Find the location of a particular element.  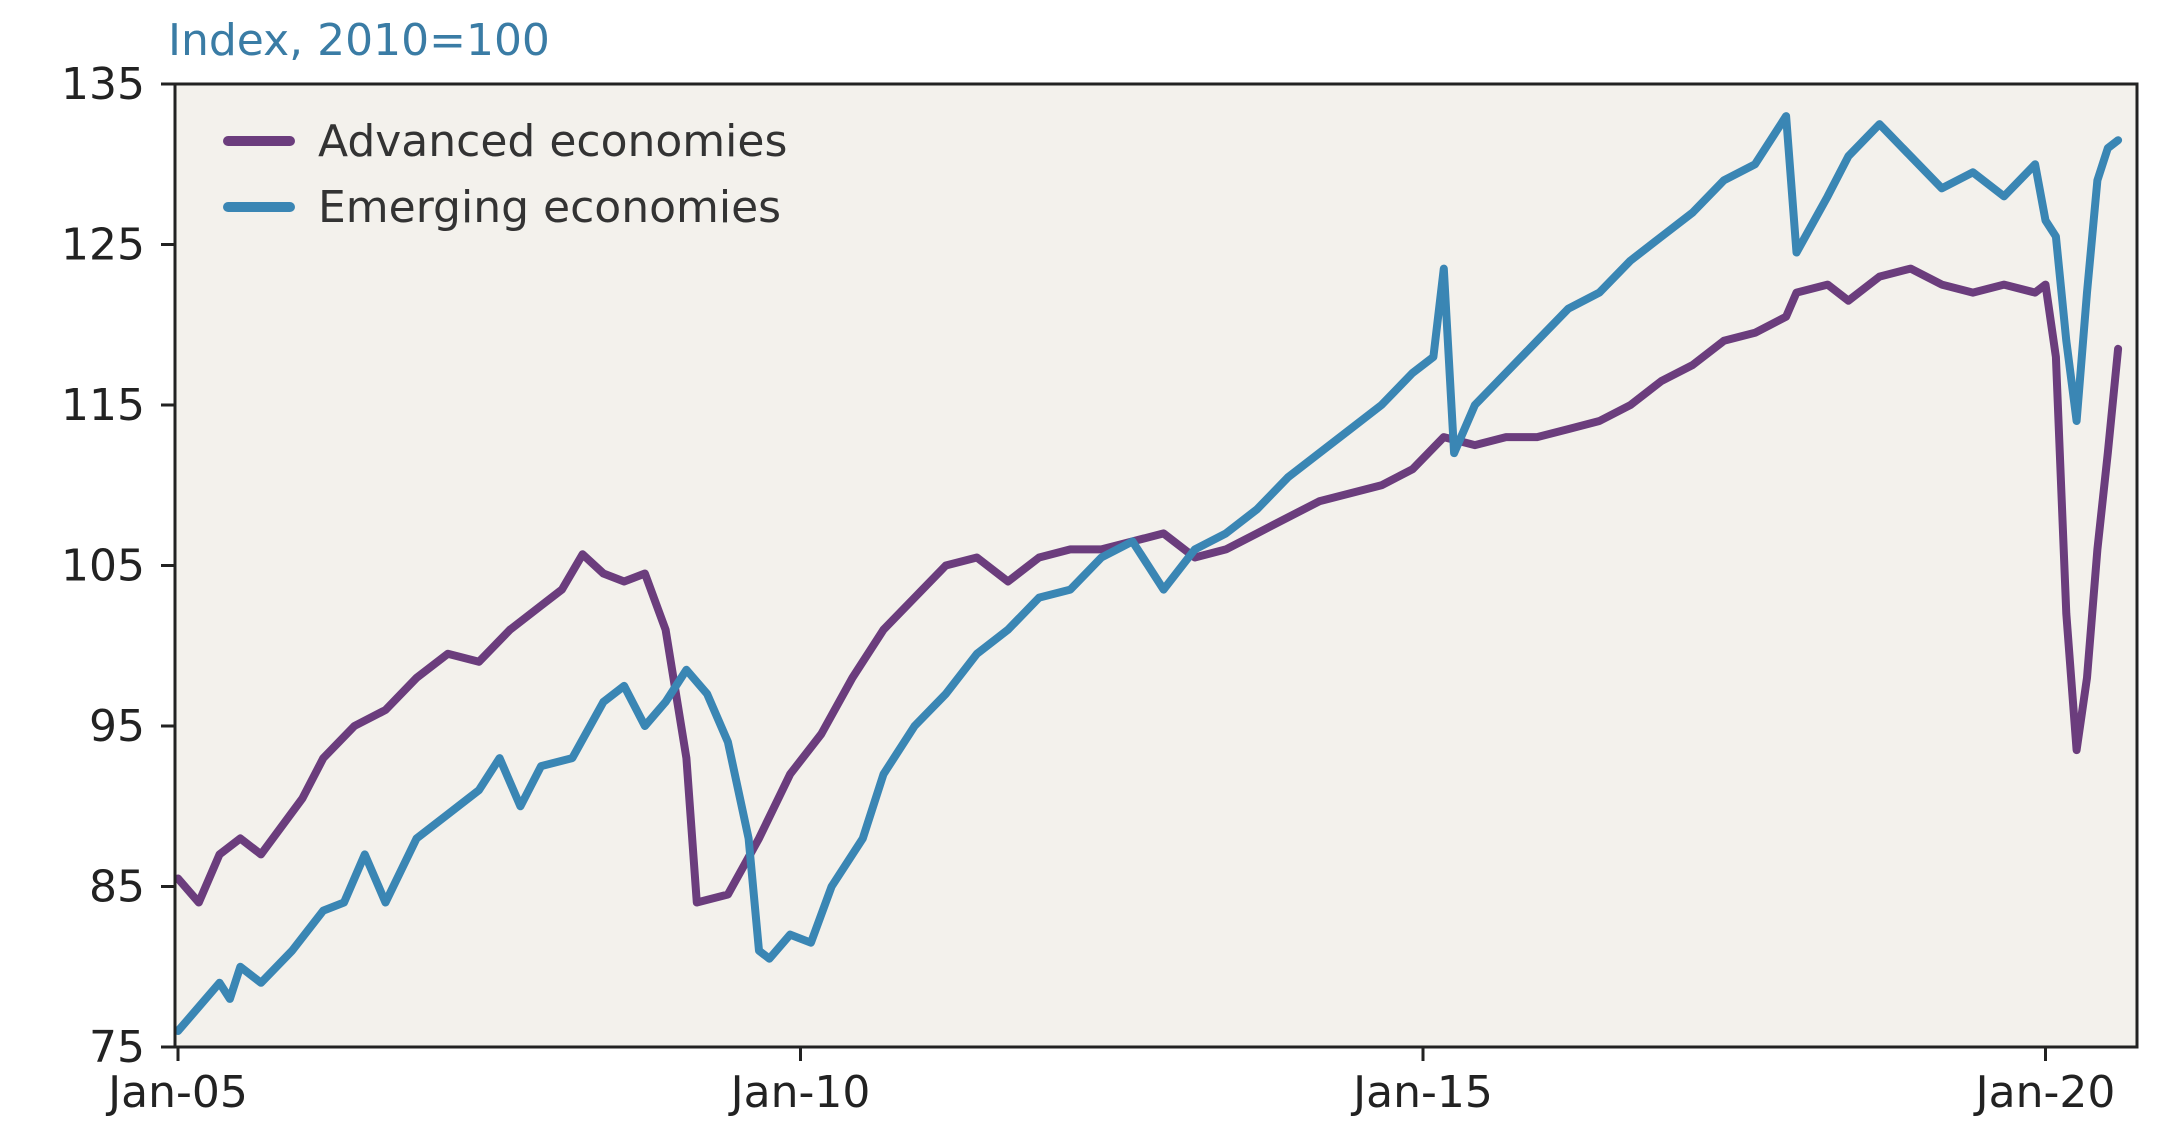

y-tick-label: 125 is located at coordinates (103, 245).